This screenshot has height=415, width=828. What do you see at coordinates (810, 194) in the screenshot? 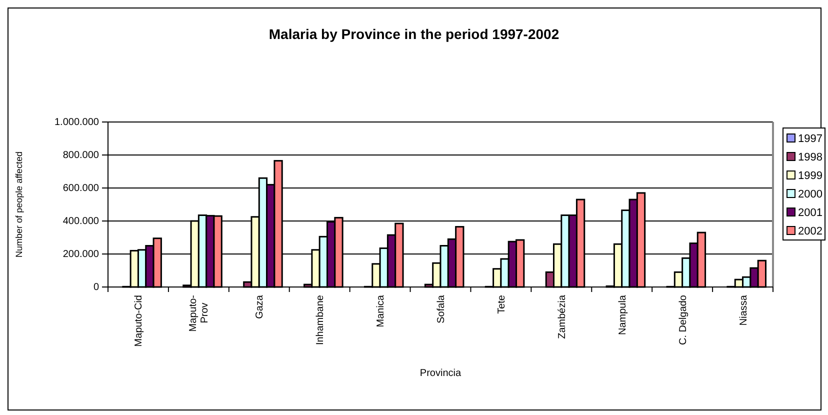
I see `legend-label: 2000` at bounding box center [810, 194].